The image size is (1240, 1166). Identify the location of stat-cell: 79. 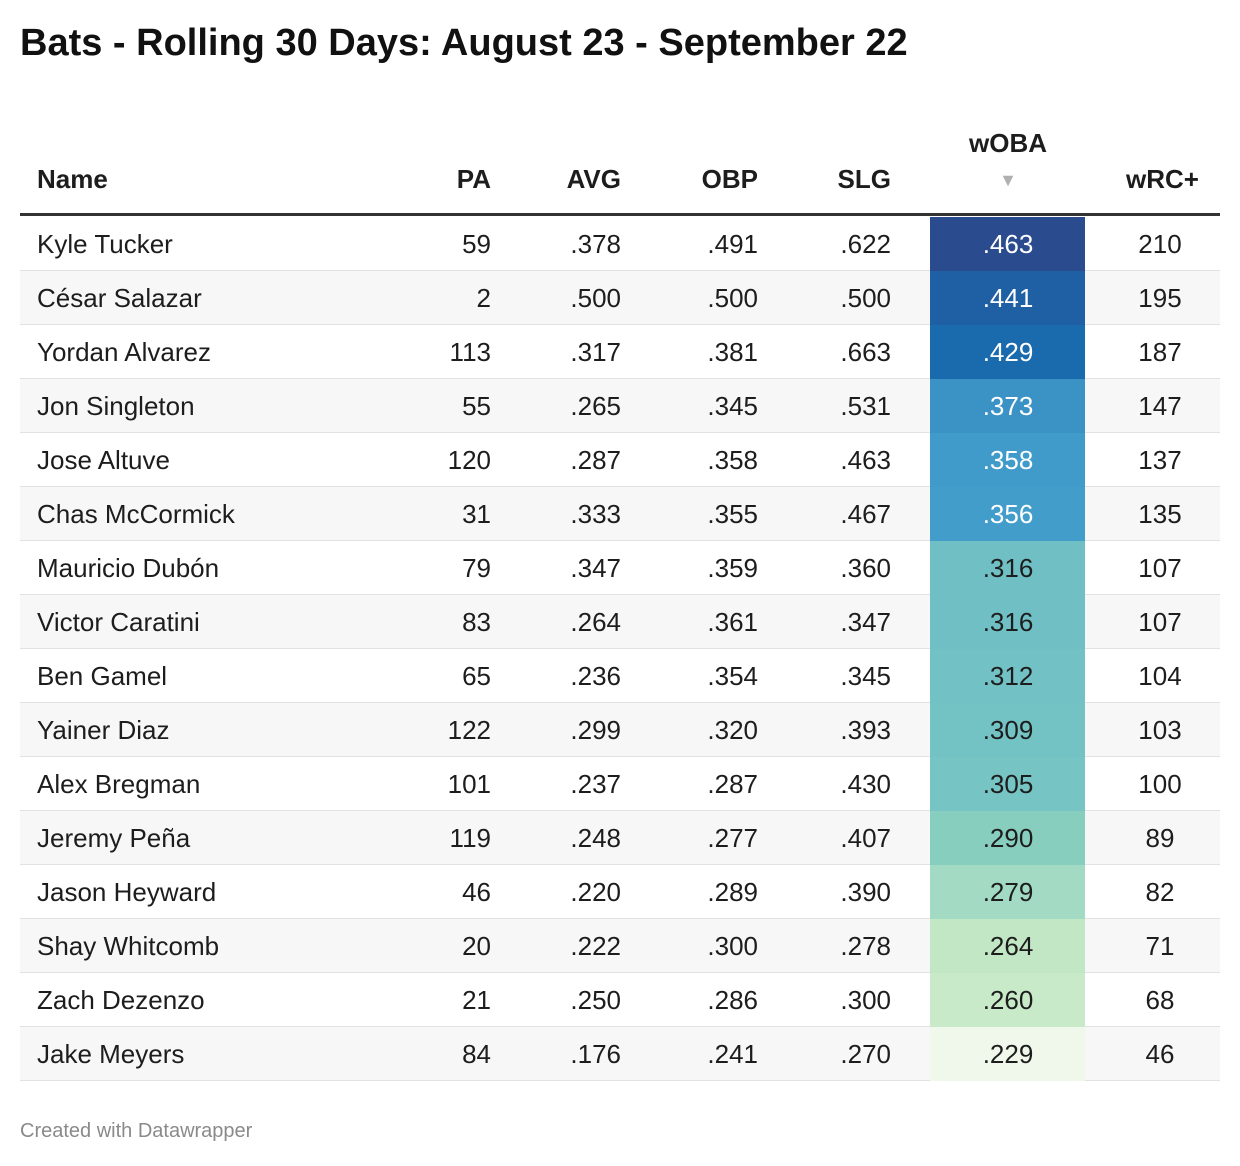
(476, 568).